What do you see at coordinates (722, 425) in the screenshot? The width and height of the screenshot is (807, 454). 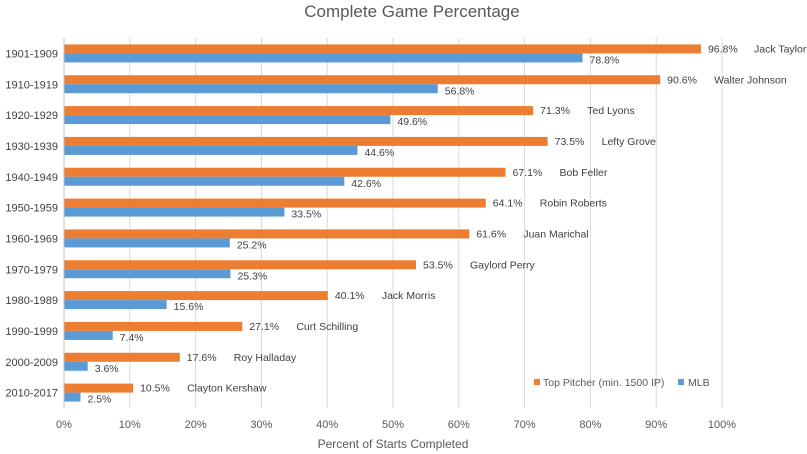 I see `x-tick-label: 100%` at bounding box center [722, 425].